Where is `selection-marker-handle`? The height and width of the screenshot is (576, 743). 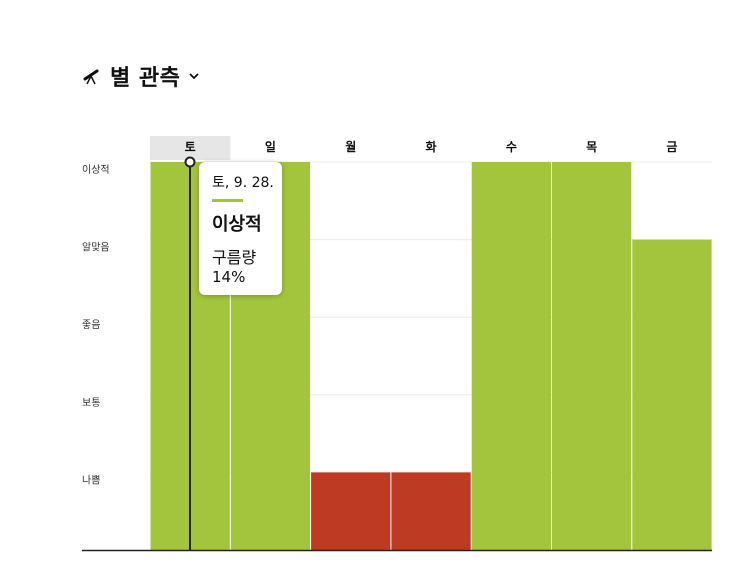
selection-marker-handle is located at coordinates (190, 162).